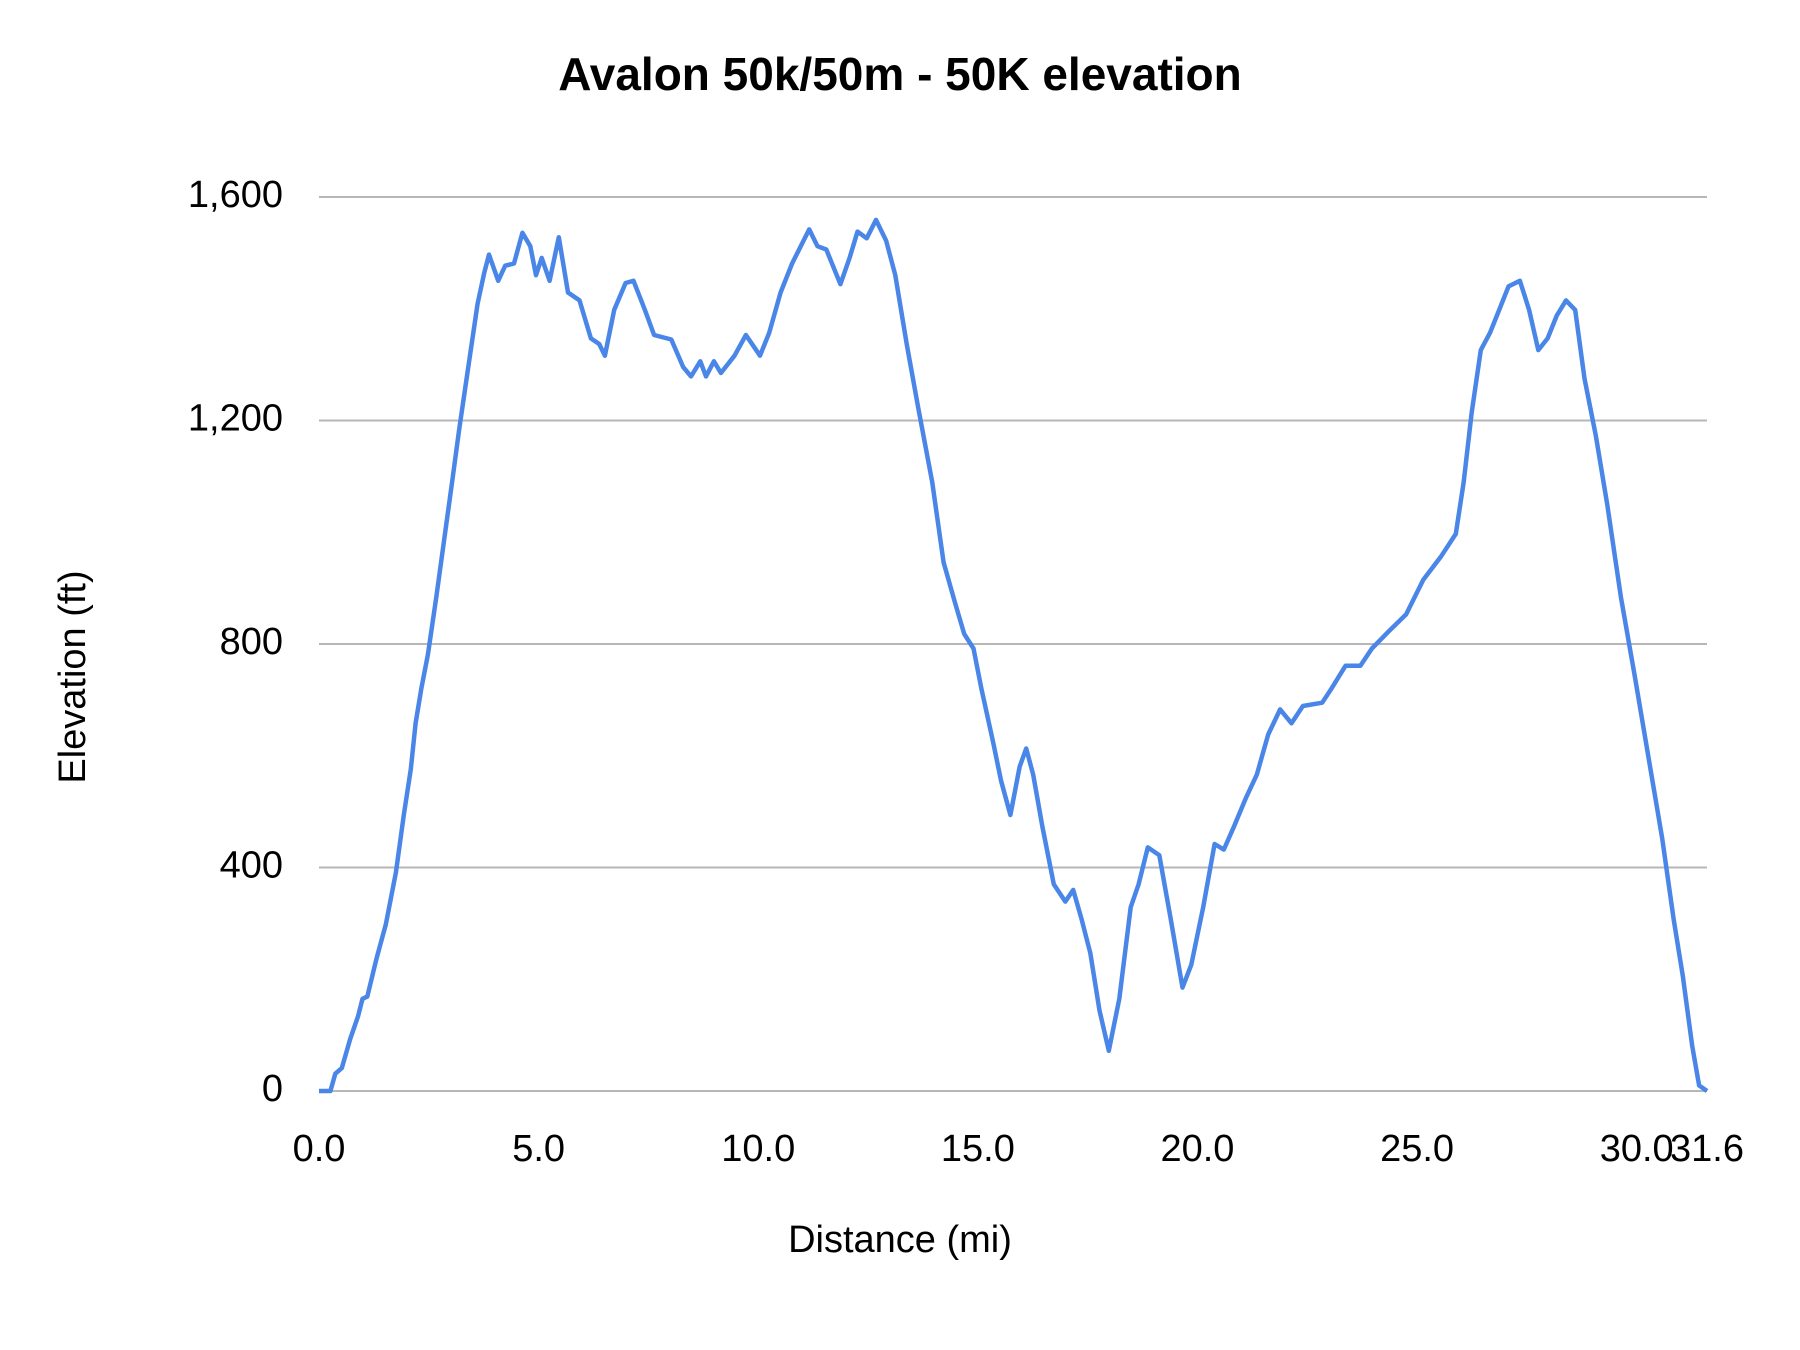 The image size is (1800, 1350). What do you see at coordinates (538, 1149) in the screenshot?
I see `x-tick-label: 5.0` at bounding box center [538, 1149].